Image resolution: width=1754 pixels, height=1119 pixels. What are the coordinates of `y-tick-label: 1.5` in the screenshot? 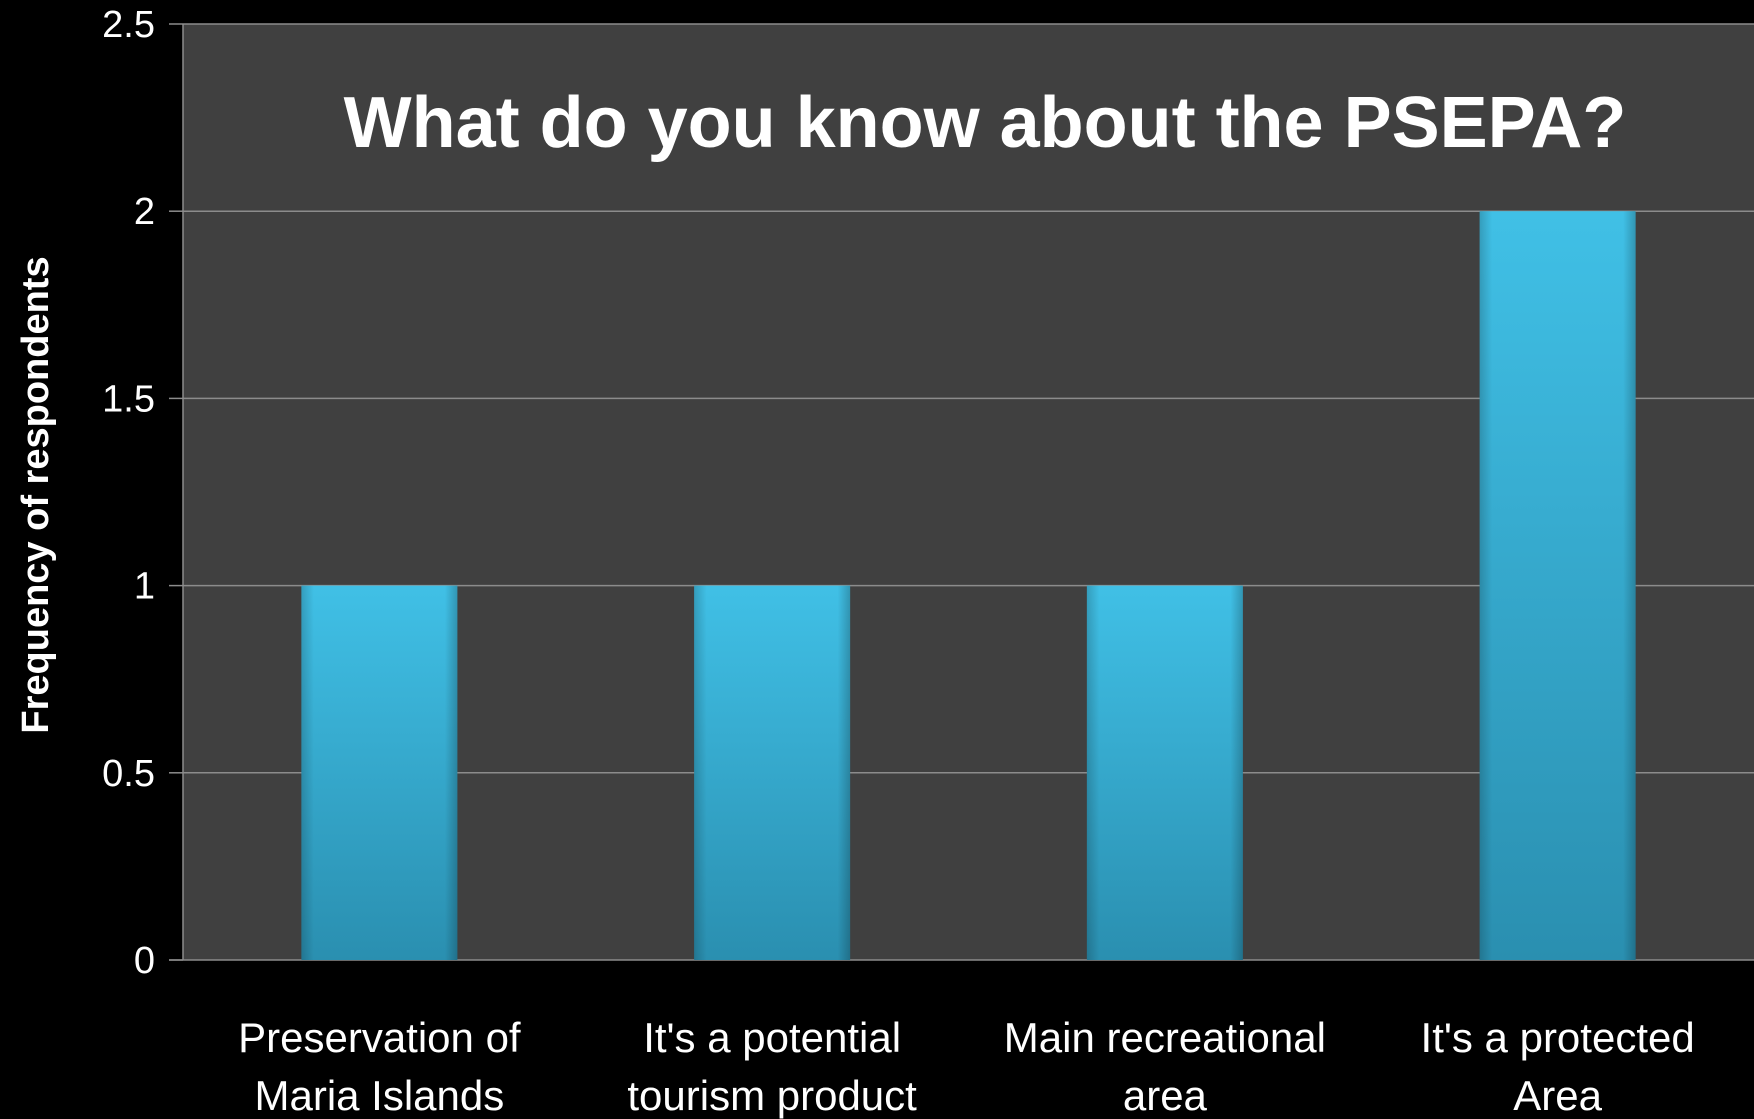 It's located at (128, 399).